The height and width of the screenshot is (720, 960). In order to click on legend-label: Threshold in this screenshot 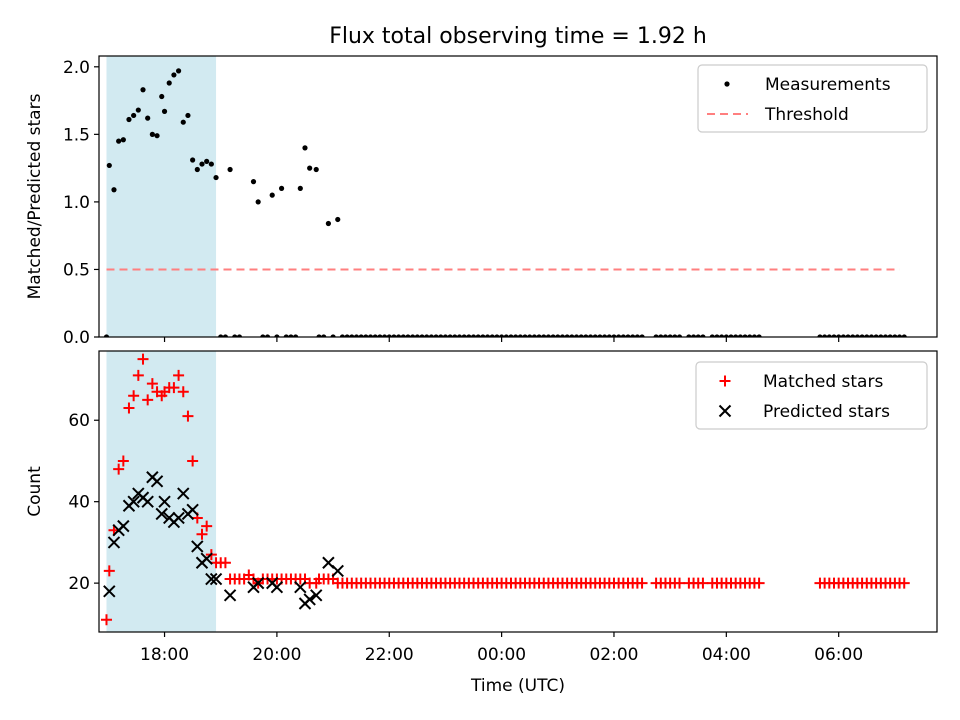, I will do `click(806, 115)`.